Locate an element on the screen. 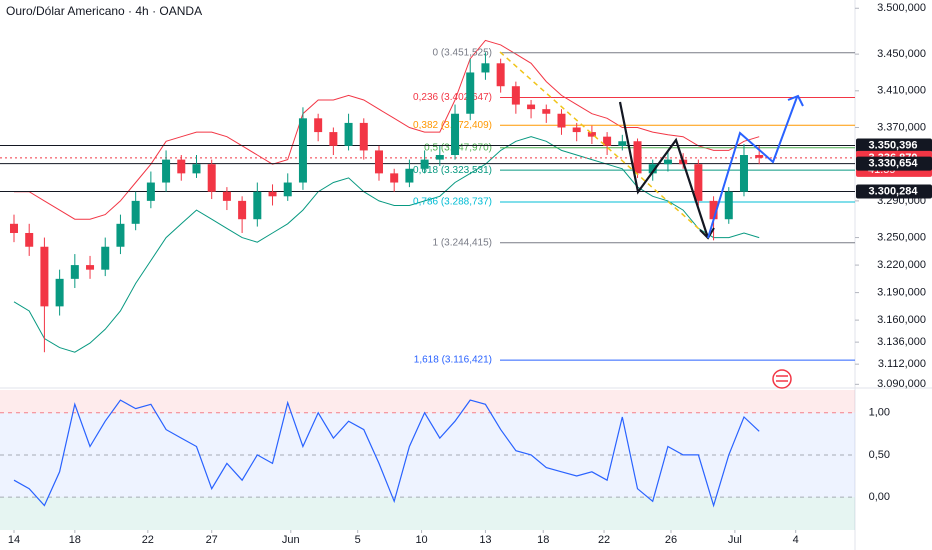 The width and height of the screenshot is (932, 550). x-tick-label: 13 is located at coordinates (485, 540).